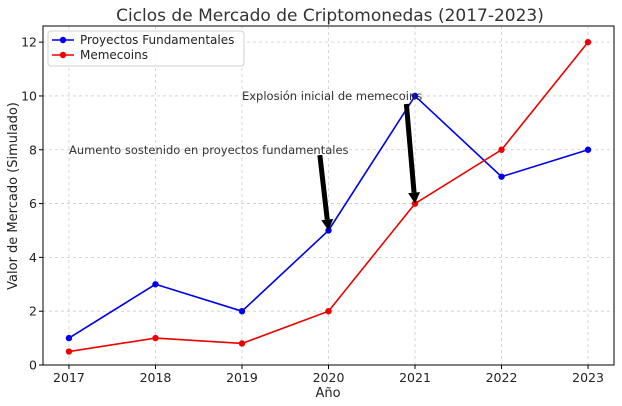  I want to click on x-axis-label: Año, so click(327, 393).